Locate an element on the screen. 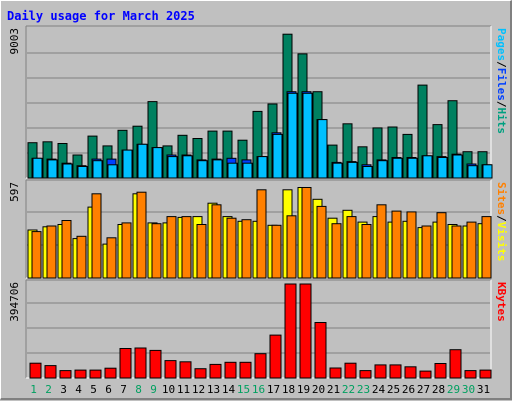  x-tick-label: 8 is located at coordinates (138, 389).